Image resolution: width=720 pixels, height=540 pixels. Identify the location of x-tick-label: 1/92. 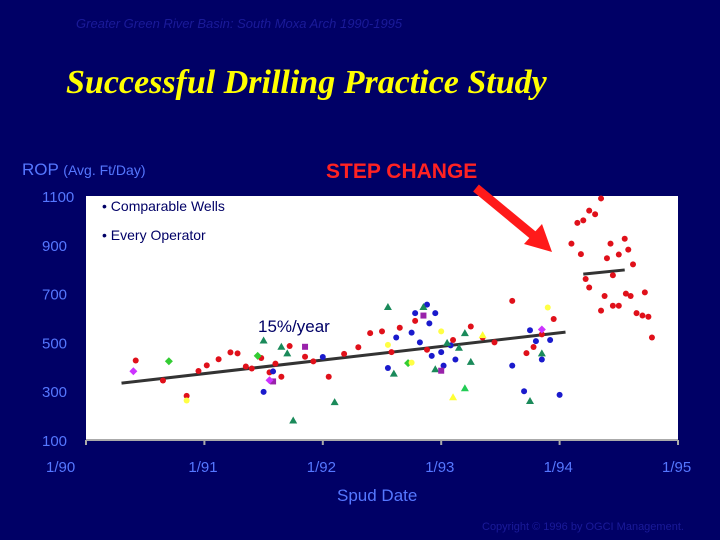
(321, 467).